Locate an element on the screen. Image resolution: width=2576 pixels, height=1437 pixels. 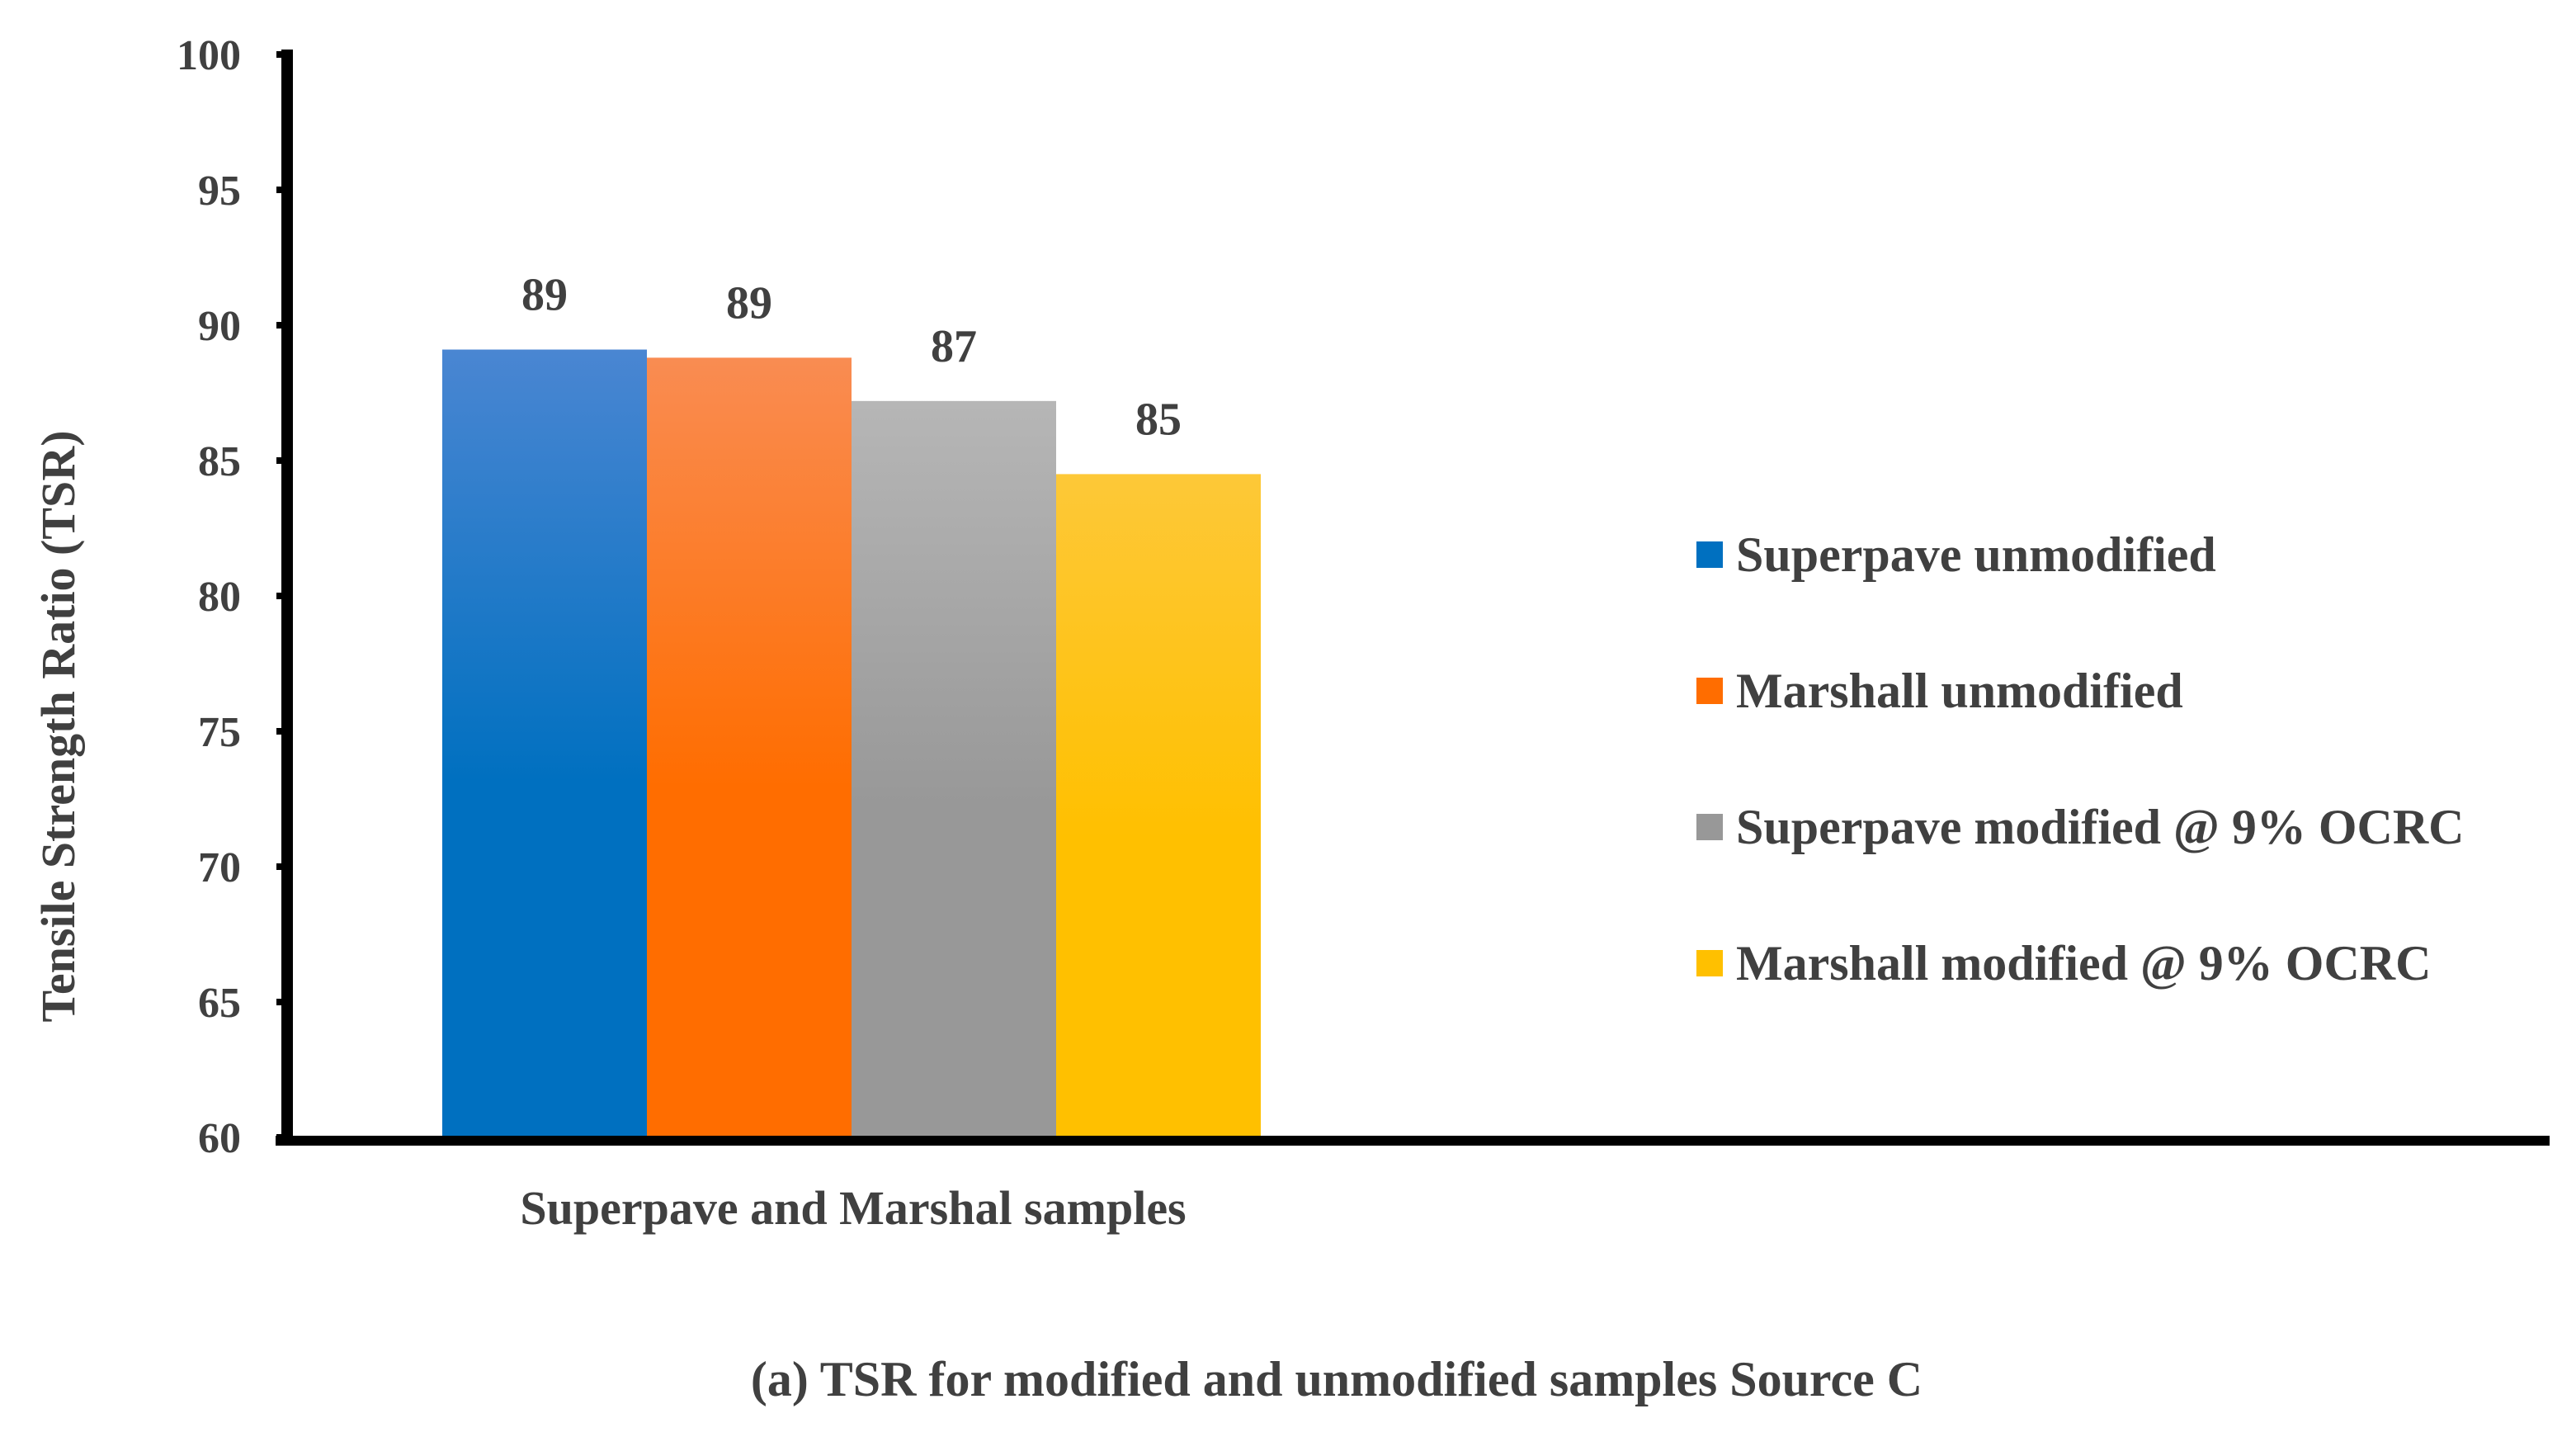
data-label-superpave-modified-9-ocrc: 87 is located at coordinates (954, 346).